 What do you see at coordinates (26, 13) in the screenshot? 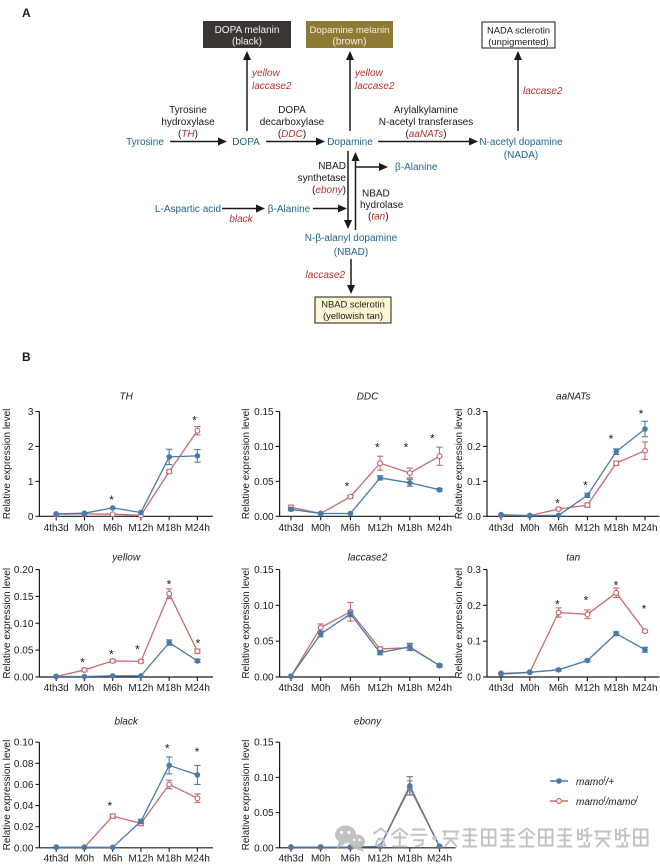
I see `svg-text: A` at bounding box center [26, 13].